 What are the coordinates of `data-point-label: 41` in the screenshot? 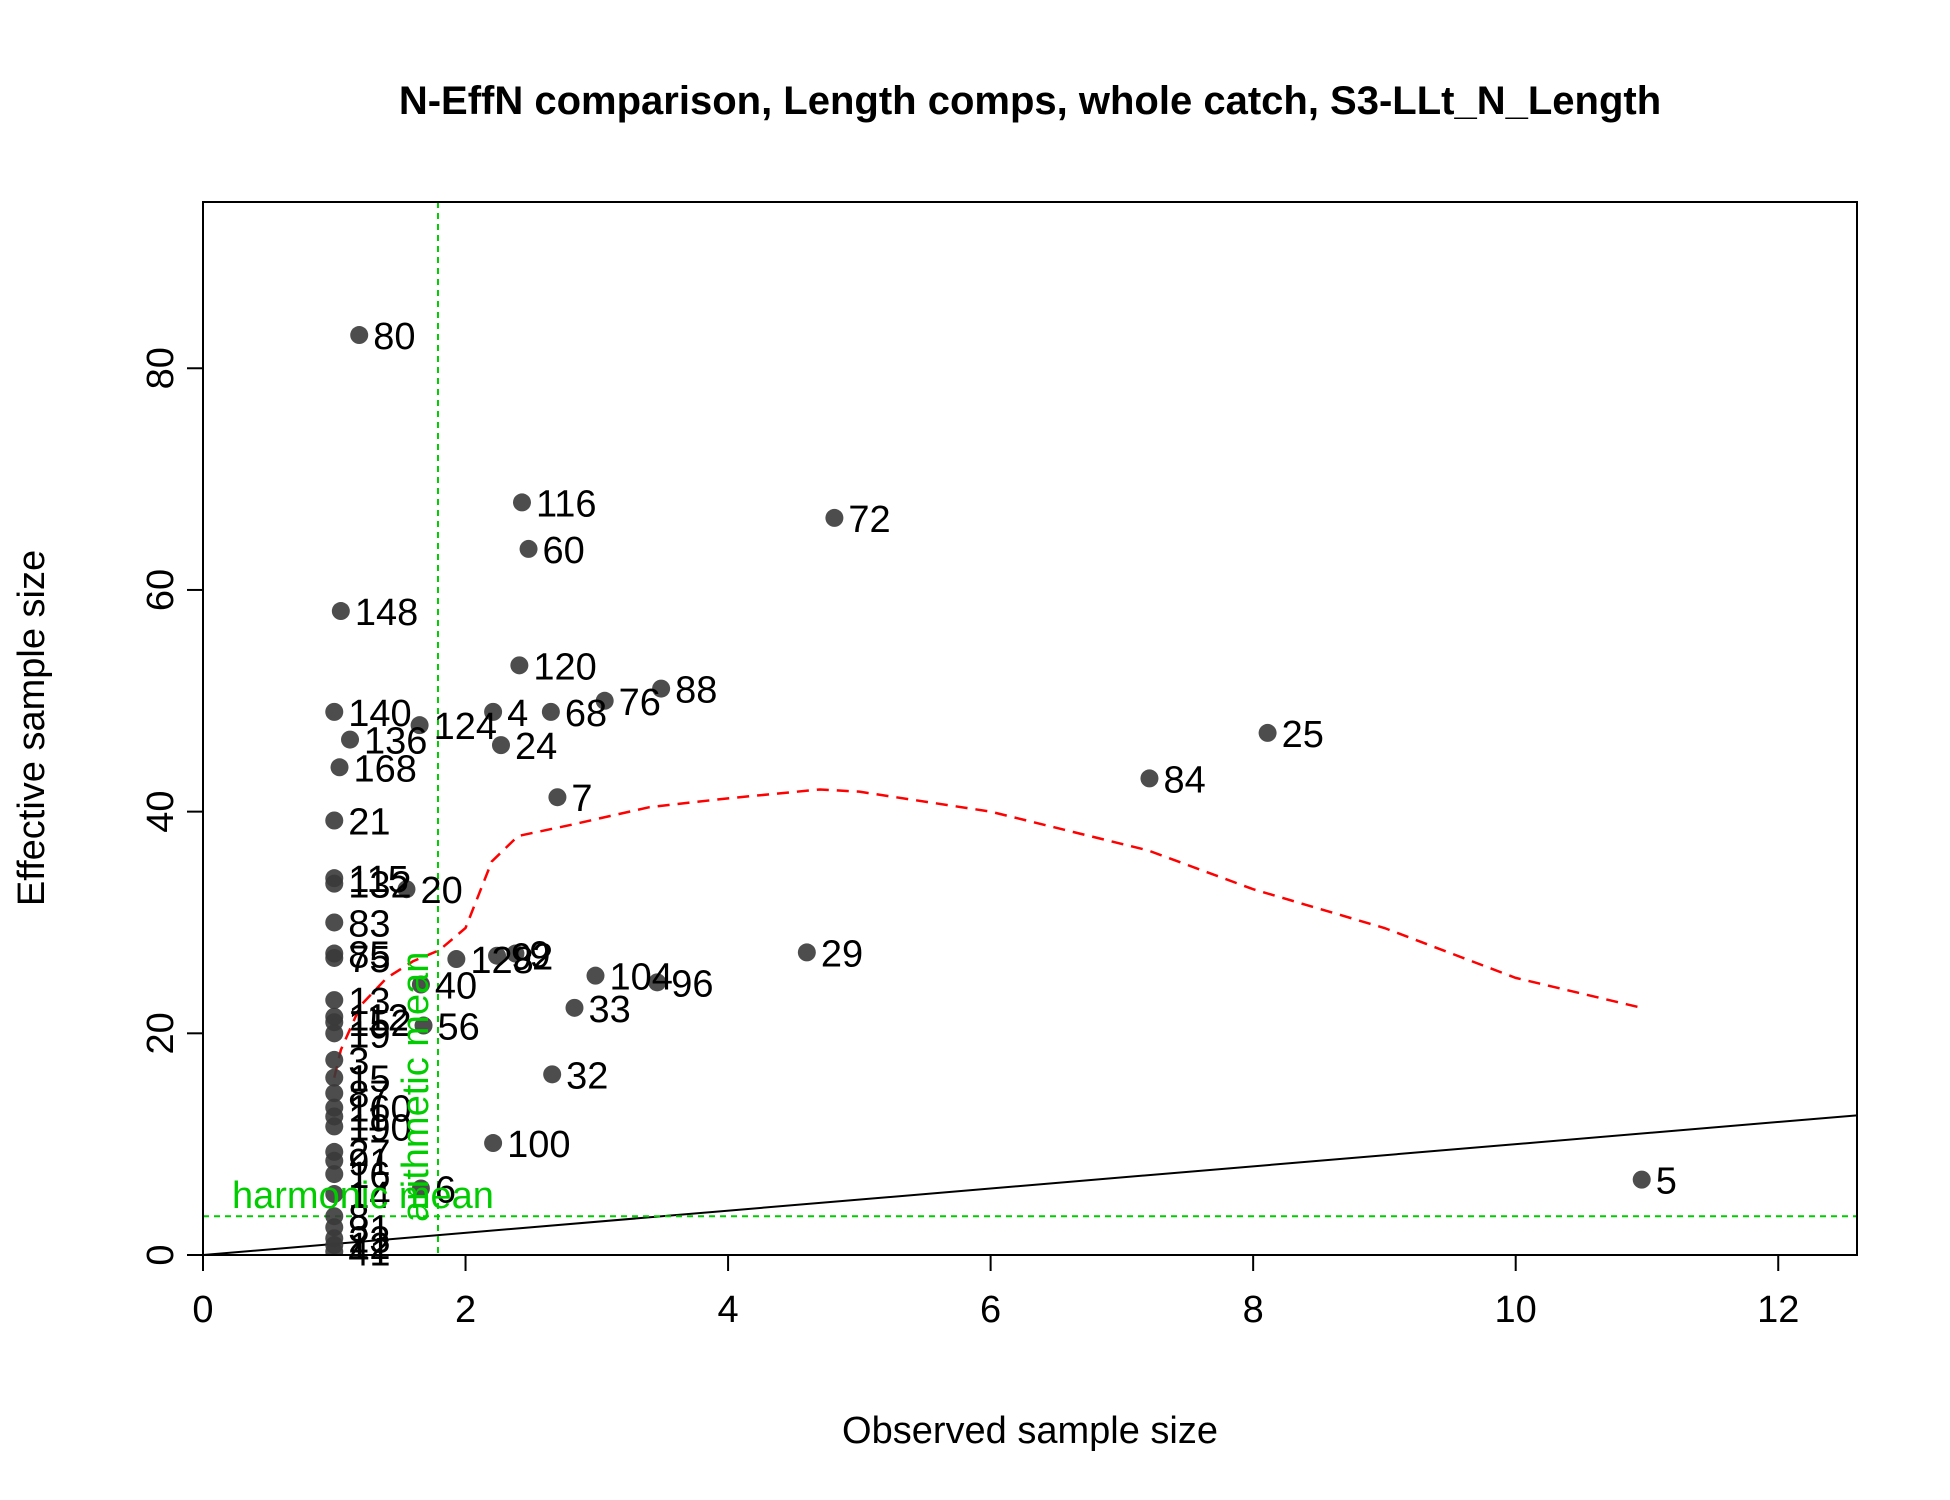 It's located at (369, 1254).